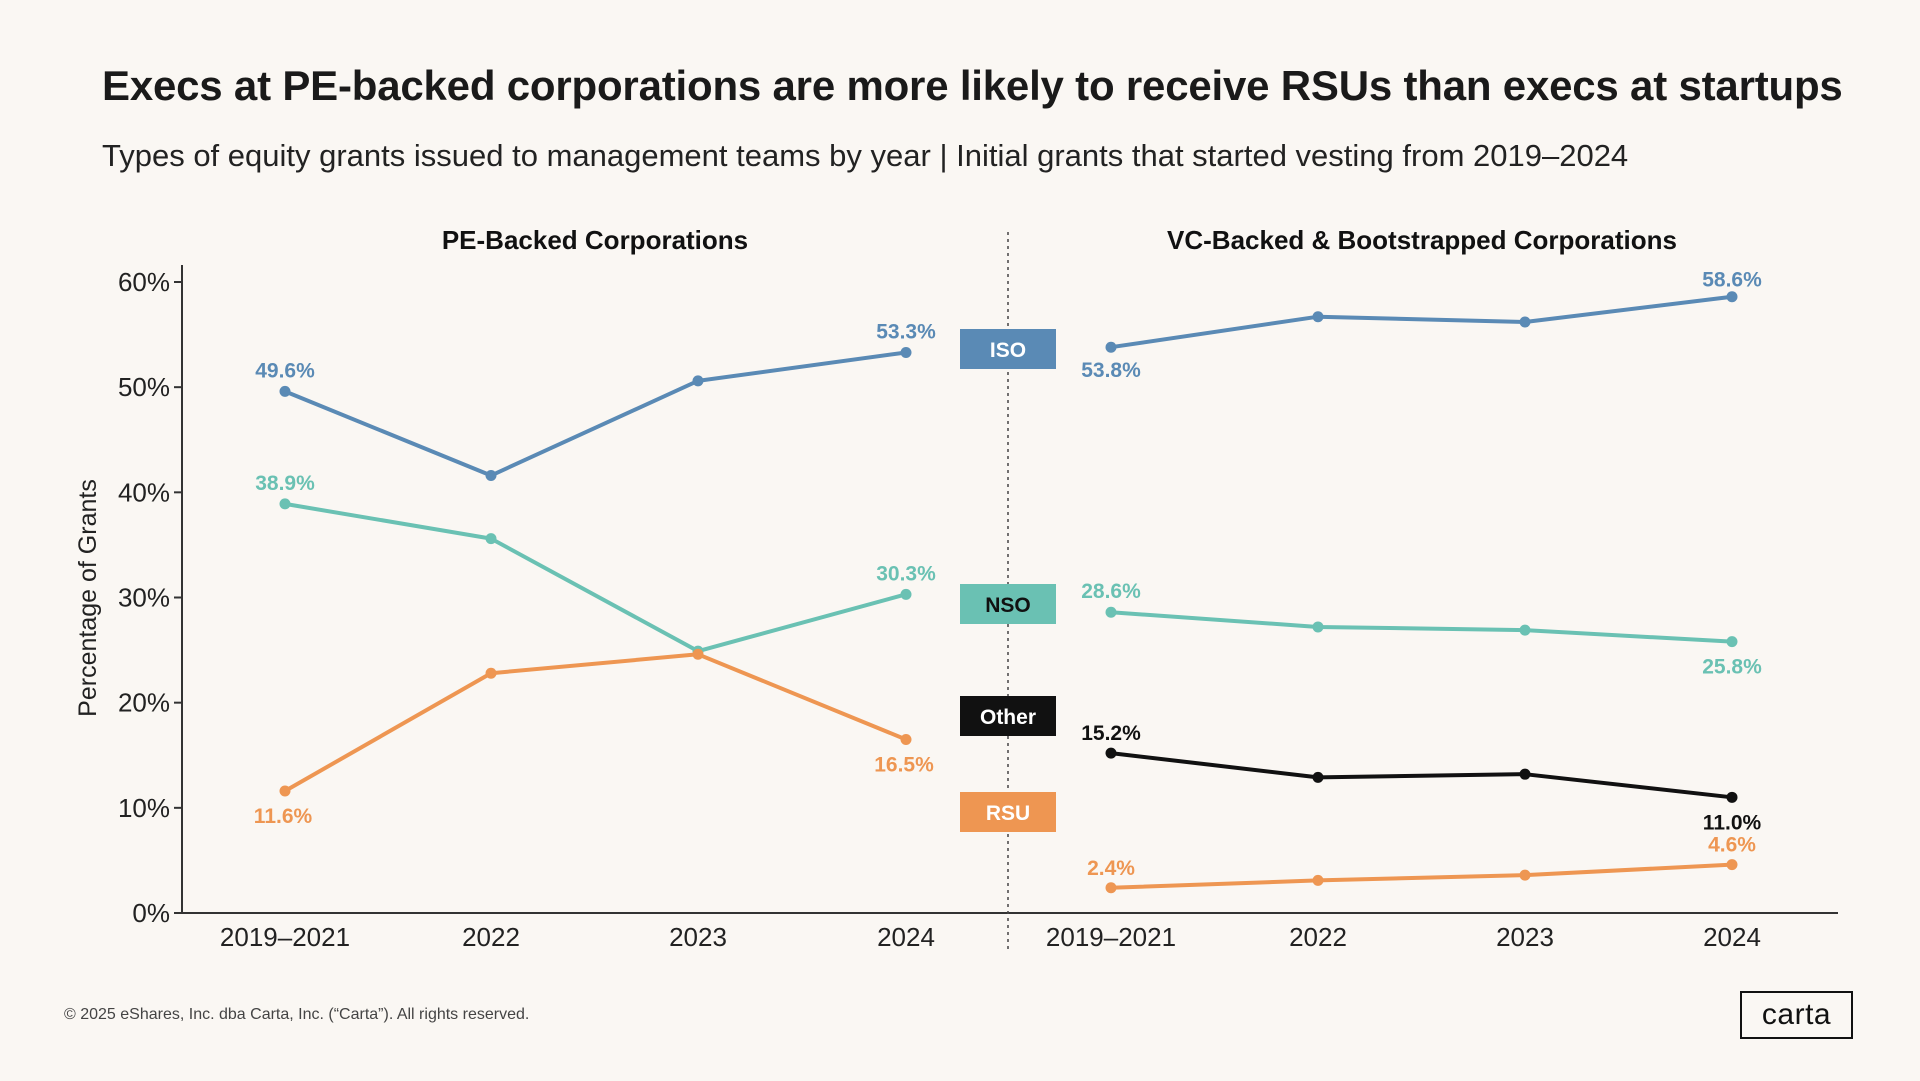 The width and height of the screenshot is (1920, 1081). Describe the element at coordinates (1111, 753) in the screenshot. I see `point-other-2019-2021` at that location.